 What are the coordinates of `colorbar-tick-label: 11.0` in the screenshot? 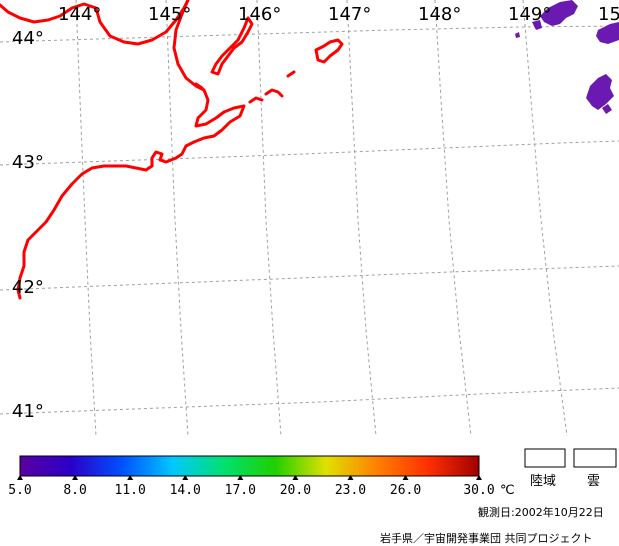 It's located at (130, 490).